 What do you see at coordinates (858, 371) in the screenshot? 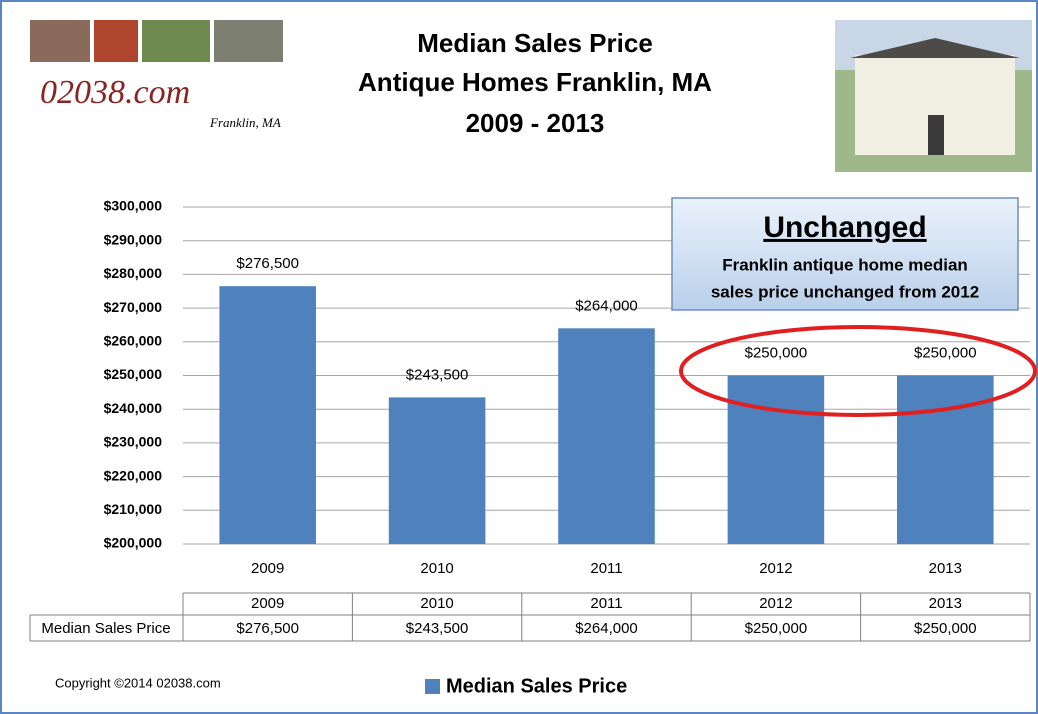
I see `highlight-ellipse` at bounding box center [858, 371].